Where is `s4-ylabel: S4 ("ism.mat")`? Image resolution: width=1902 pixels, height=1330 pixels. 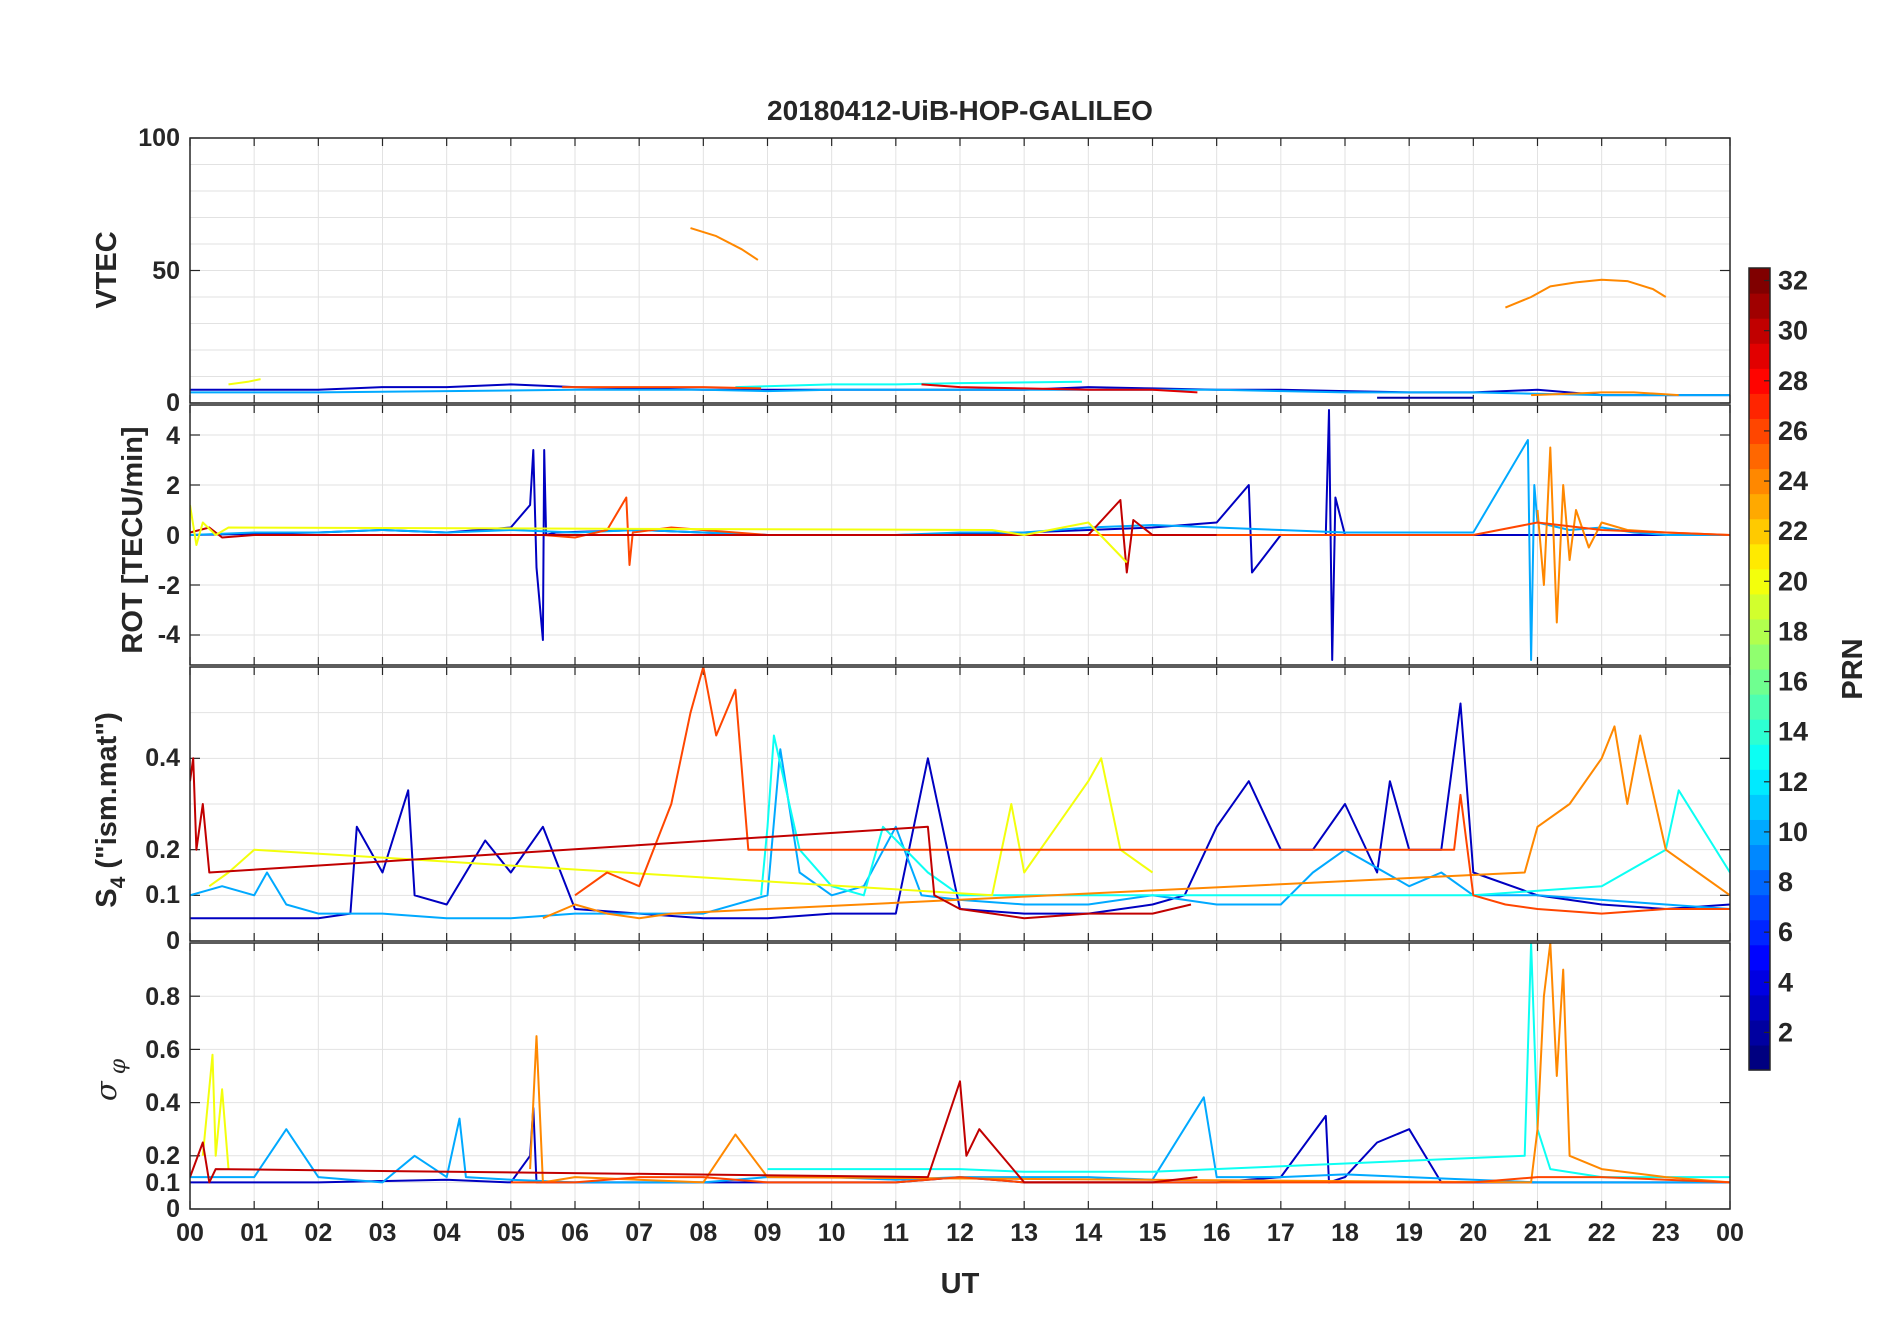 s4-ylabel: S4 ("ism.mat") is located at coordinates (110, 810).